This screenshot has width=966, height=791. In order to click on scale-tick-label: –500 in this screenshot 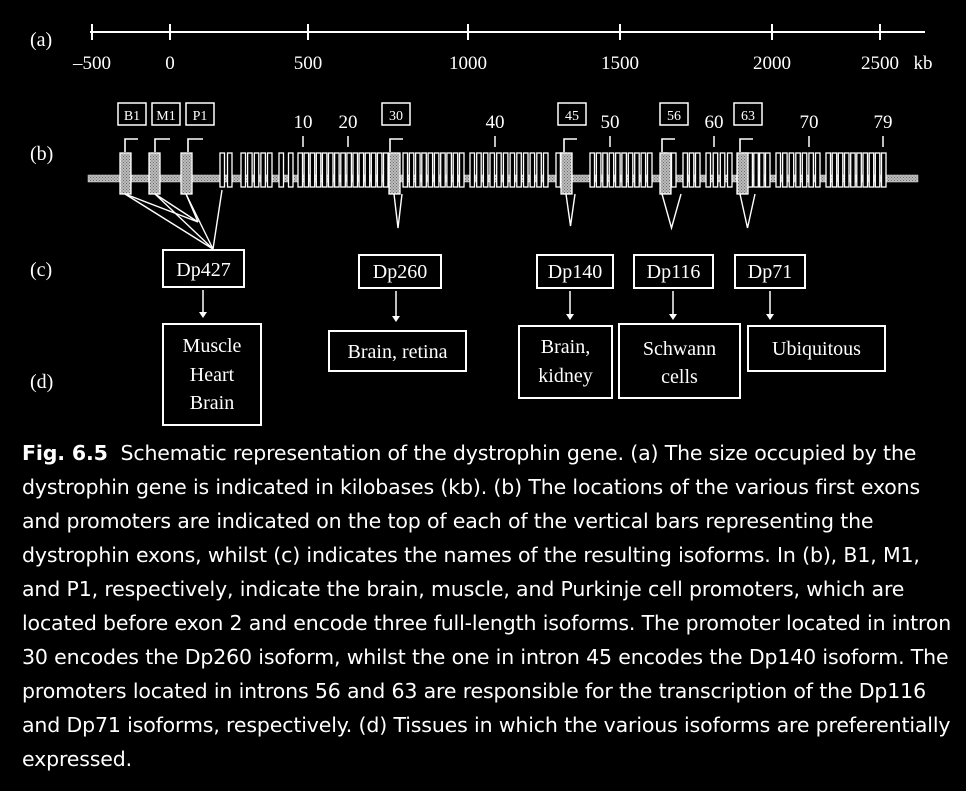, I will do `click(91, 63)`.